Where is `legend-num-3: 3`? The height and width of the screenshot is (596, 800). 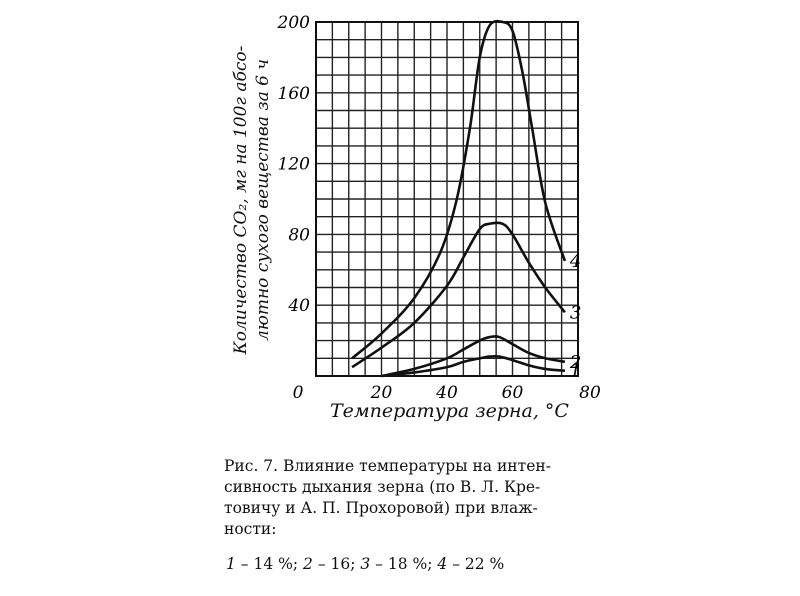 legend-num-3: 3 is located at coordinates (365, 564).